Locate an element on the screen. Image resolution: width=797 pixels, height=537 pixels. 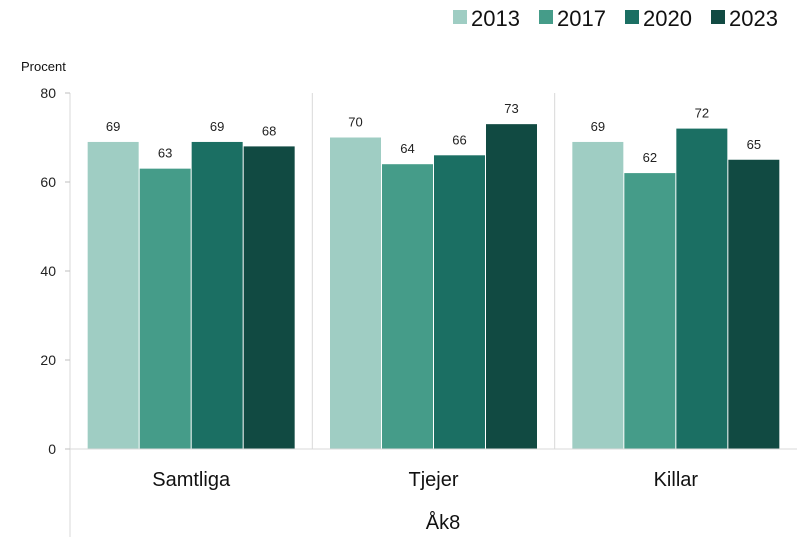
bar-samtliga-2020 is located at coordinates (217, 295).